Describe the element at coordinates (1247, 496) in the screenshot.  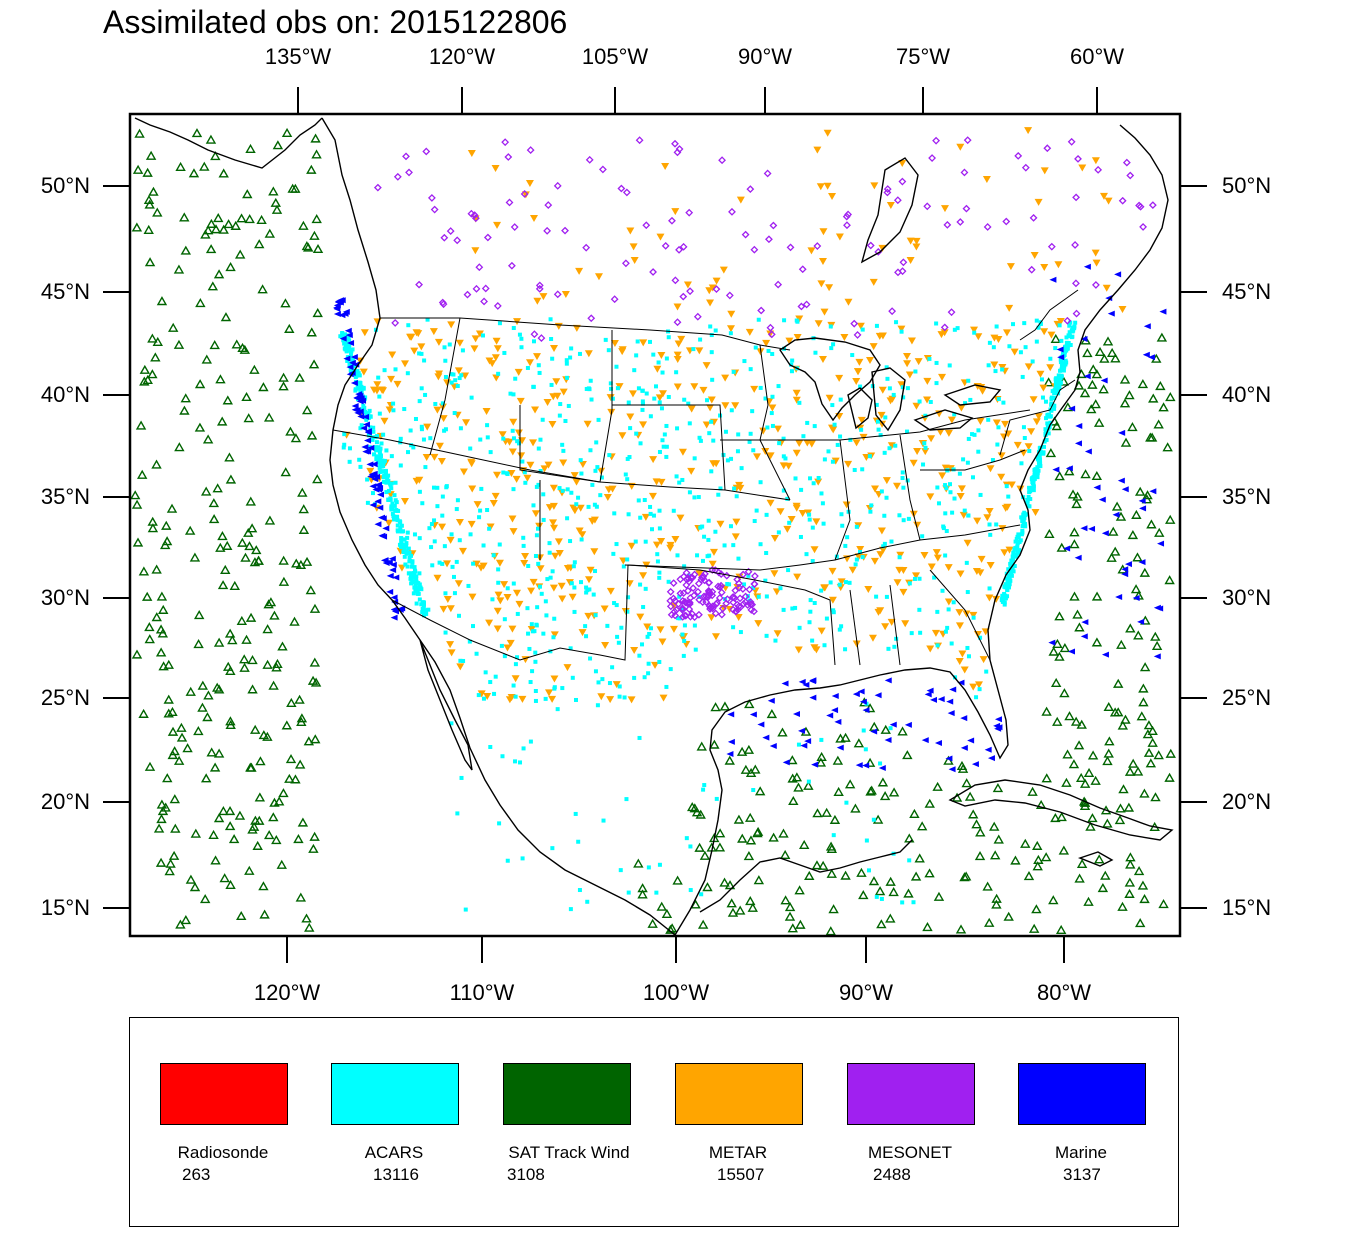
I see `lat-label-right: 35°N` at that location.